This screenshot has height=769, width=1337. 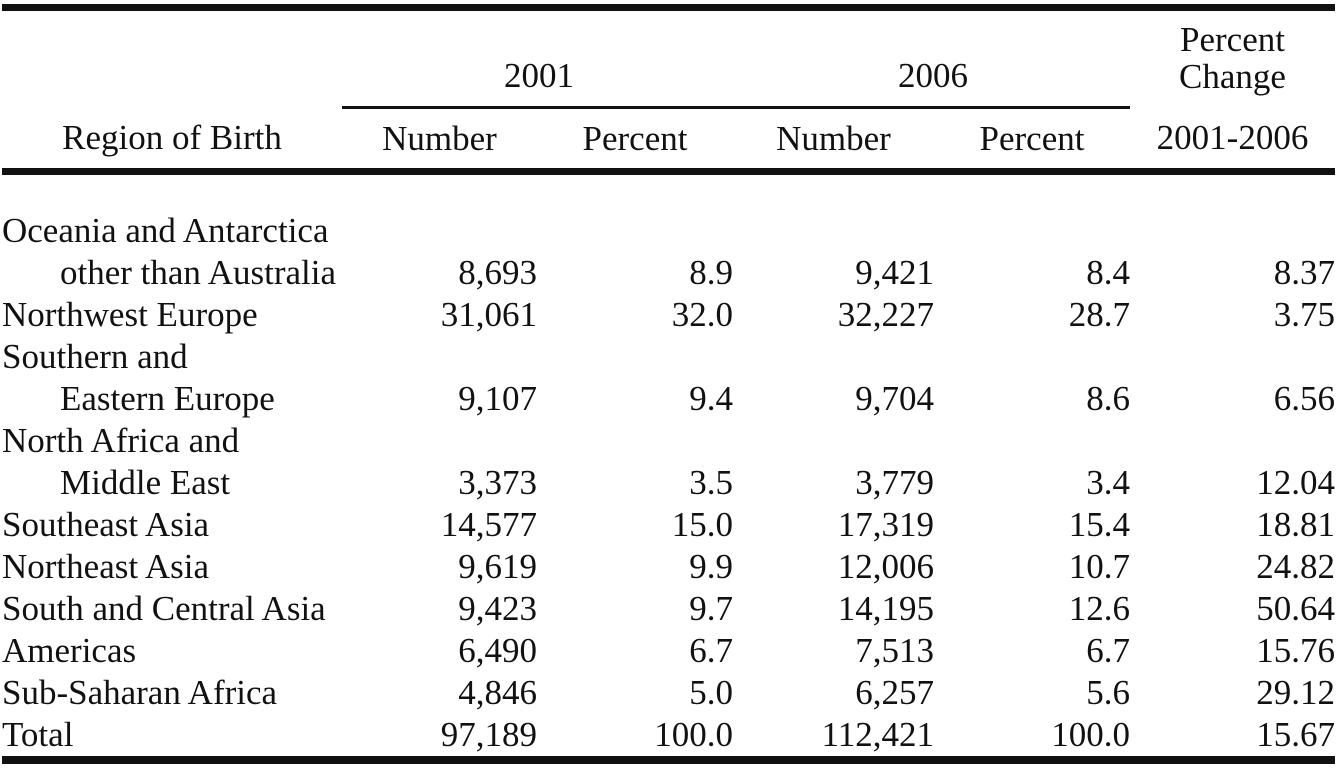 I want to click on number-2001-cell: 9,423, so click(x=497, y=608).